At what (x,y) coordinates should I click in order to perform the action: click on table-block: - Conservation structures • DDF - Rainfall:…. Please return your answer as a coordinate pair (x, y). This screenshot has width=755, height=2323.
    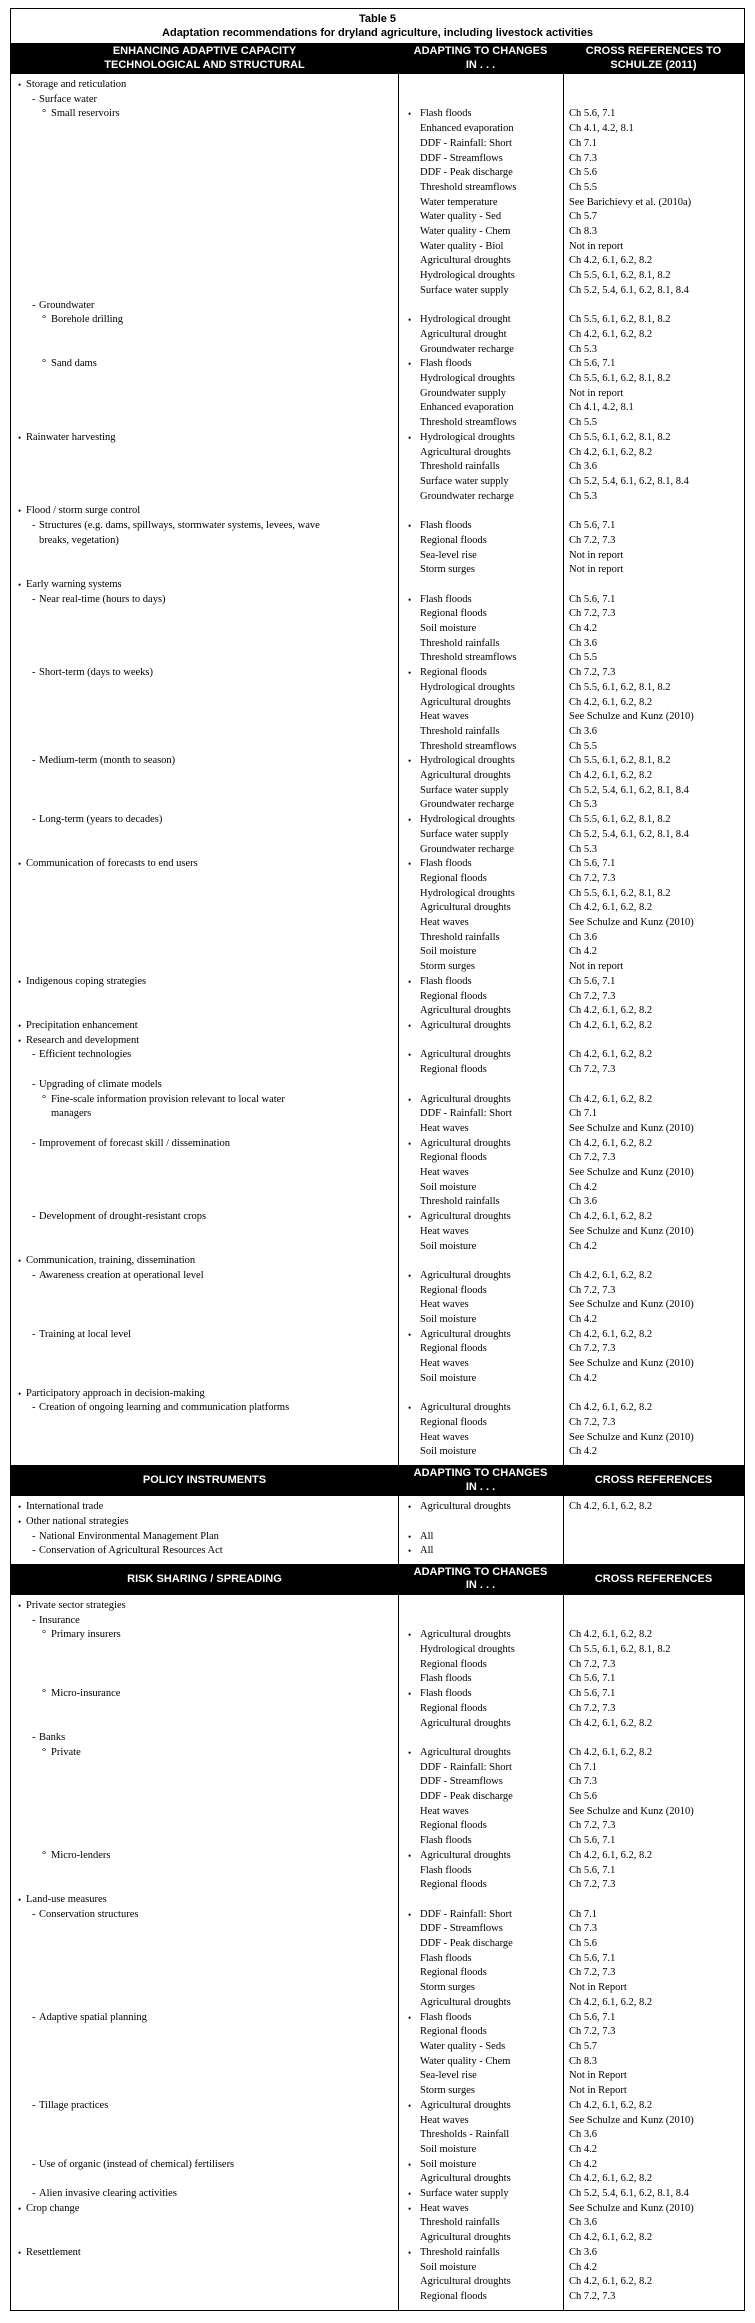
    Looking at the image, I should click on (377, 1959).